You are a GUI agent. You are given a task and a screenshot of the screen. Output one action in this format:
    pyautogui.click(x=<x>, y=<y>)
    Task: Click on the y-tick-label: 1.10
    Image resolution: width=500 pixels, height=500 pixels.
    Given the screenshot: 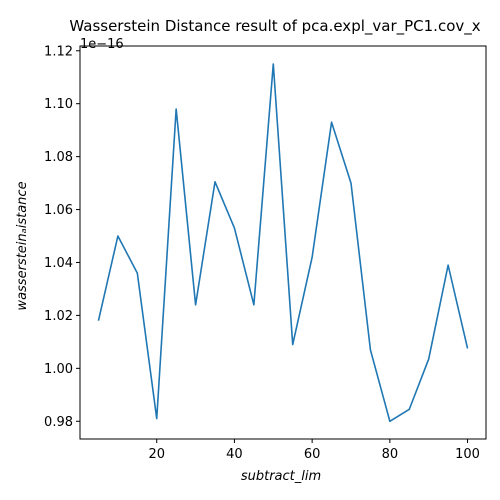 What is the action you would take?
    pyautogui.click(x=58, y=104)
    